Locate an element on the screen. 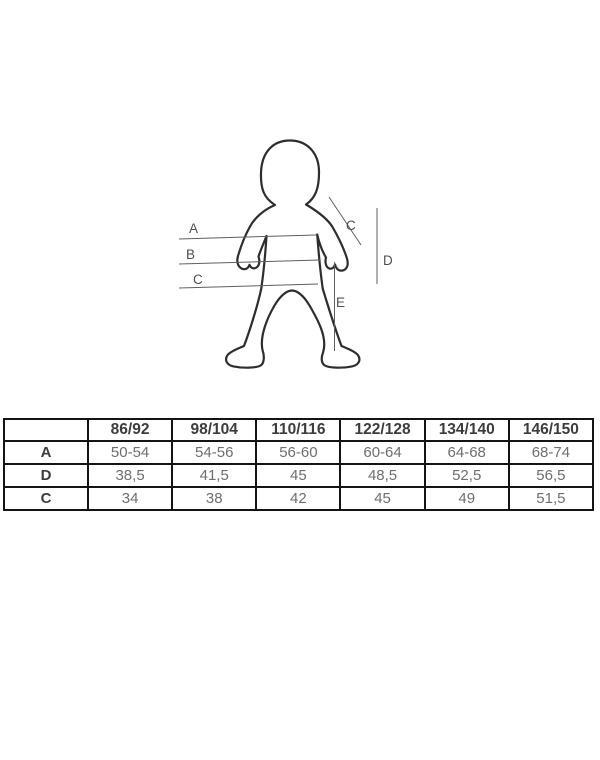  table-cell: 38,5 is located at coordinates (130, 475).